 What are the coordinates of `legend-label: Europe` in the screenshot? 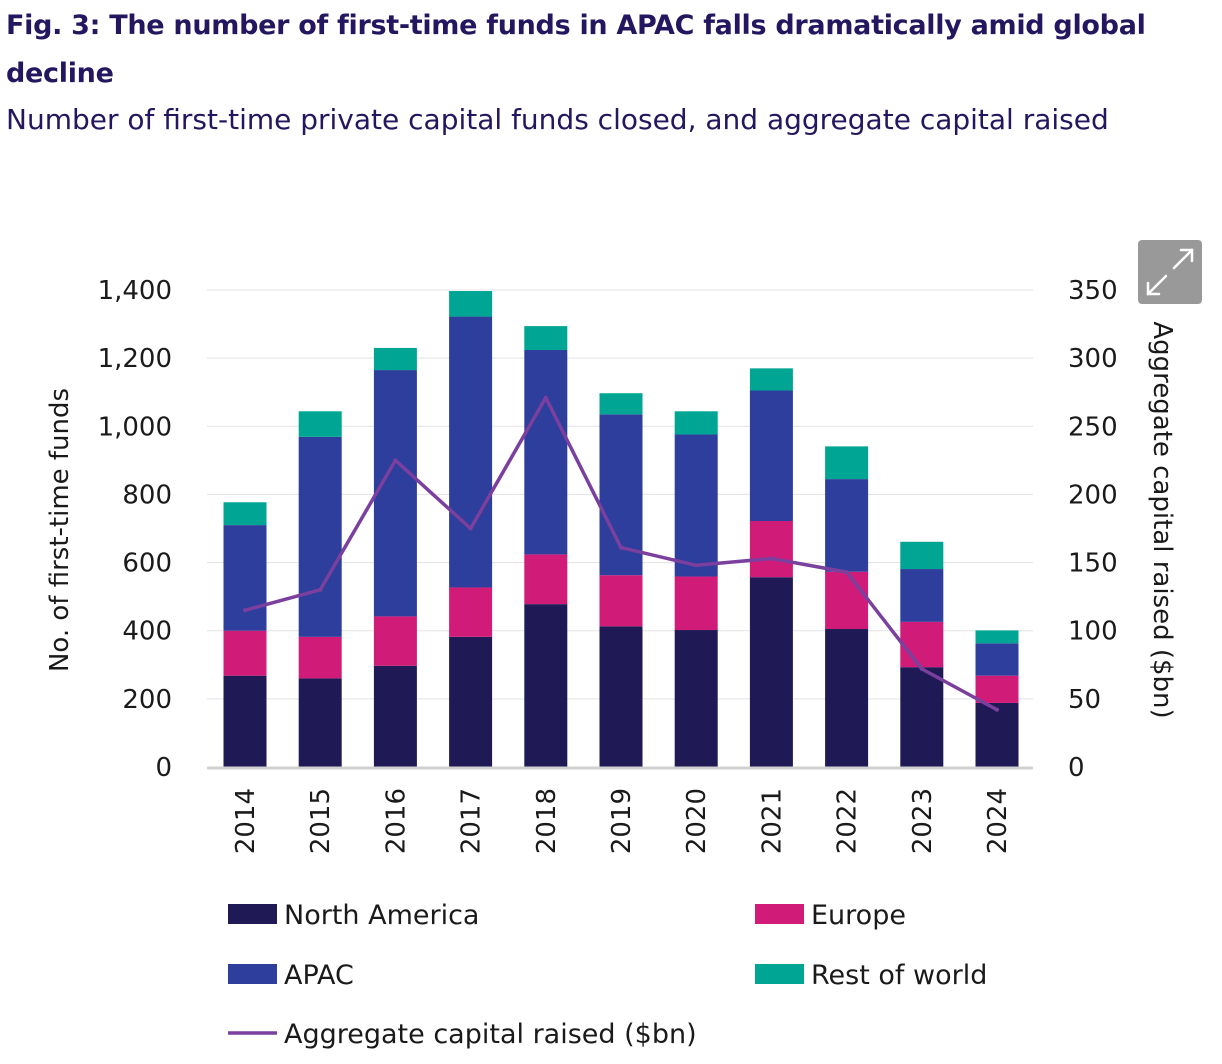 It's located at (858, 915).